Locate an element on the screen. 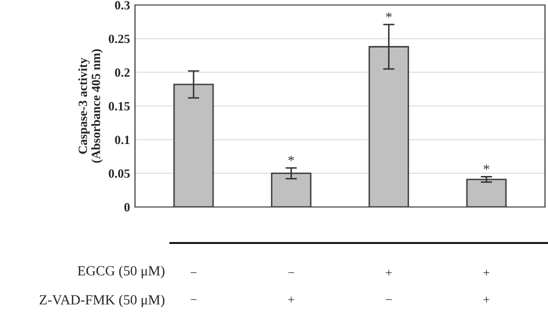 Image resolution: width=548 pixels, height=336 pixels. text: EGCG (50 μM) is located at coordinates (121, 272).